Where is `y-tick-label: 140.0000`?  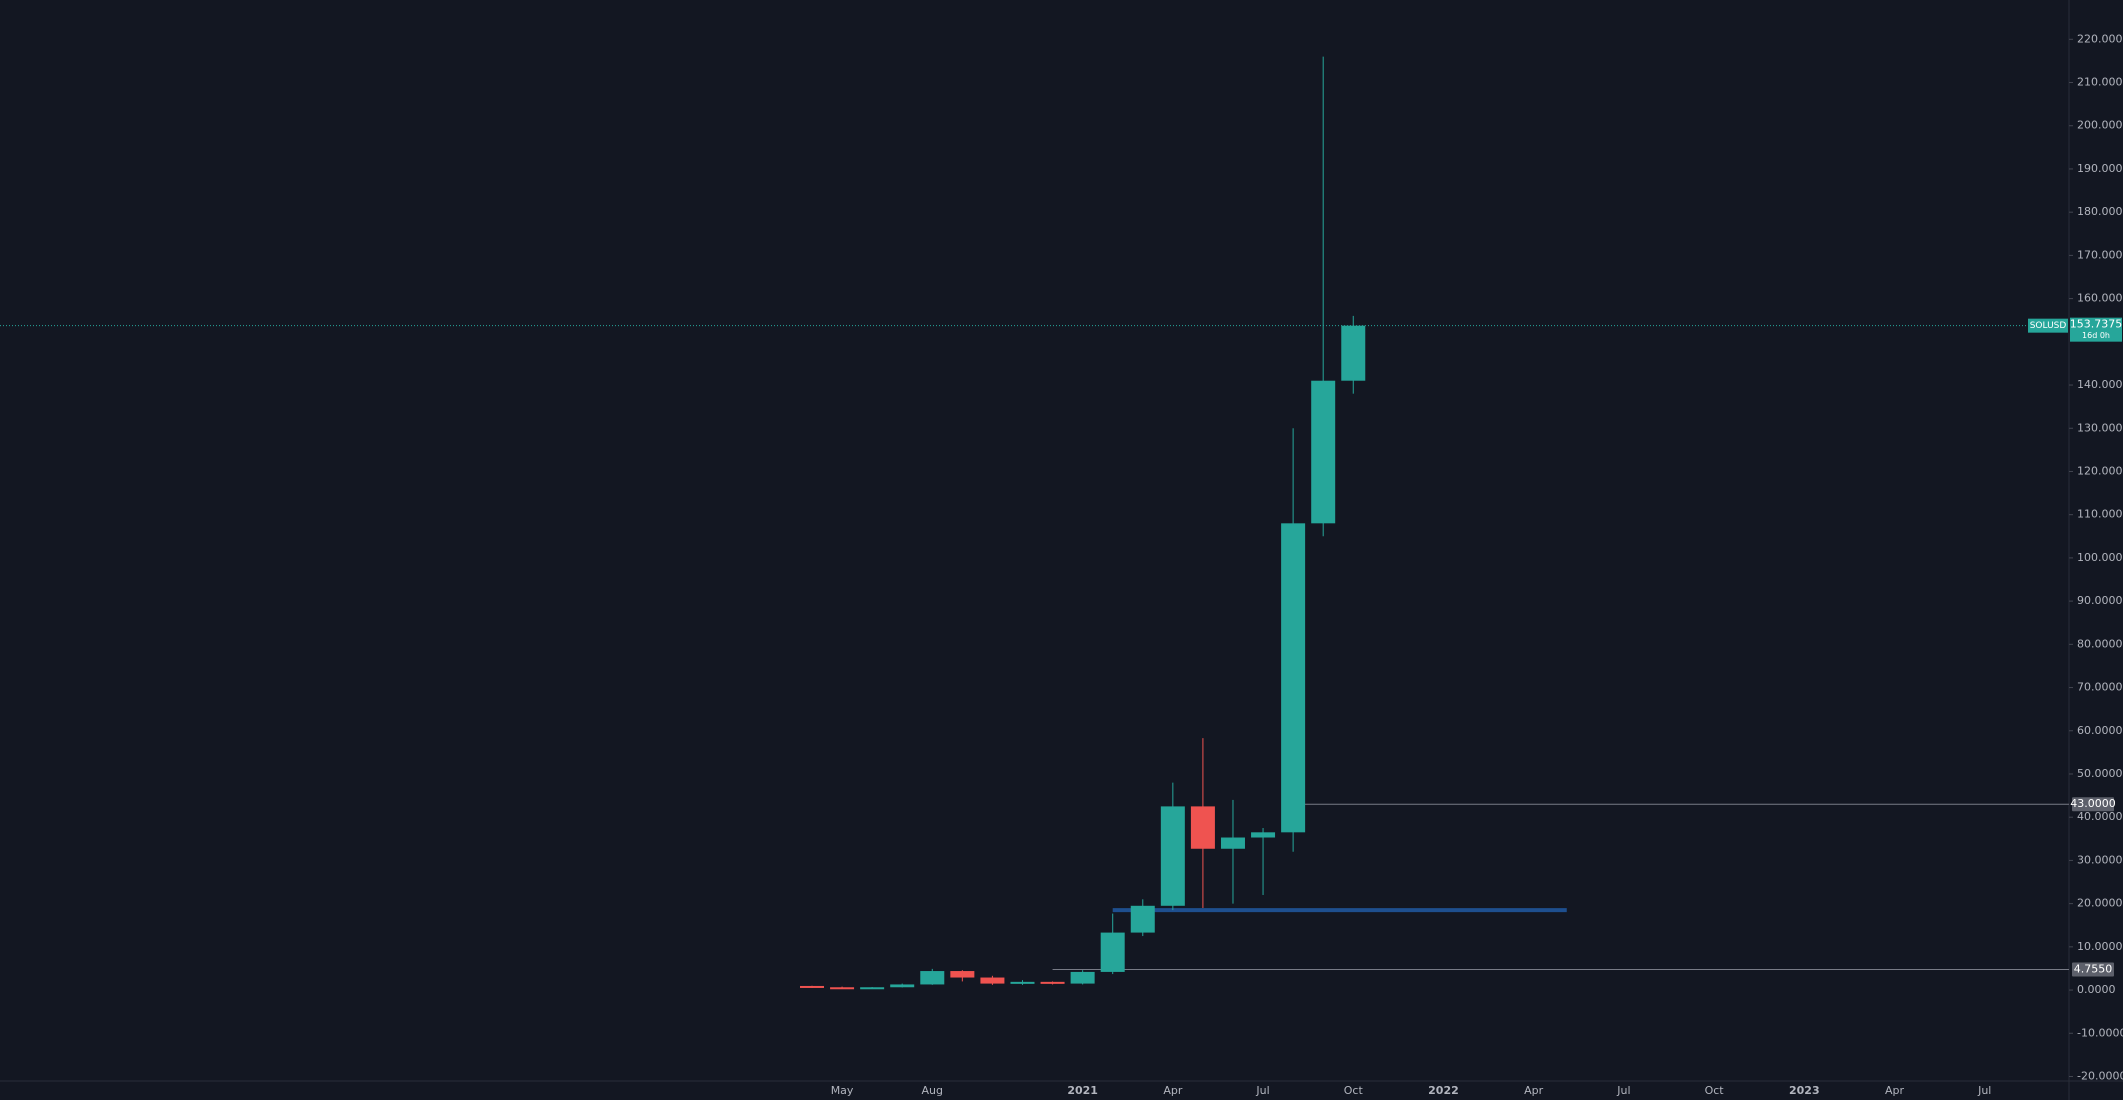
y-tick-label: 140.0000 is located at coordinates (2100, 384).